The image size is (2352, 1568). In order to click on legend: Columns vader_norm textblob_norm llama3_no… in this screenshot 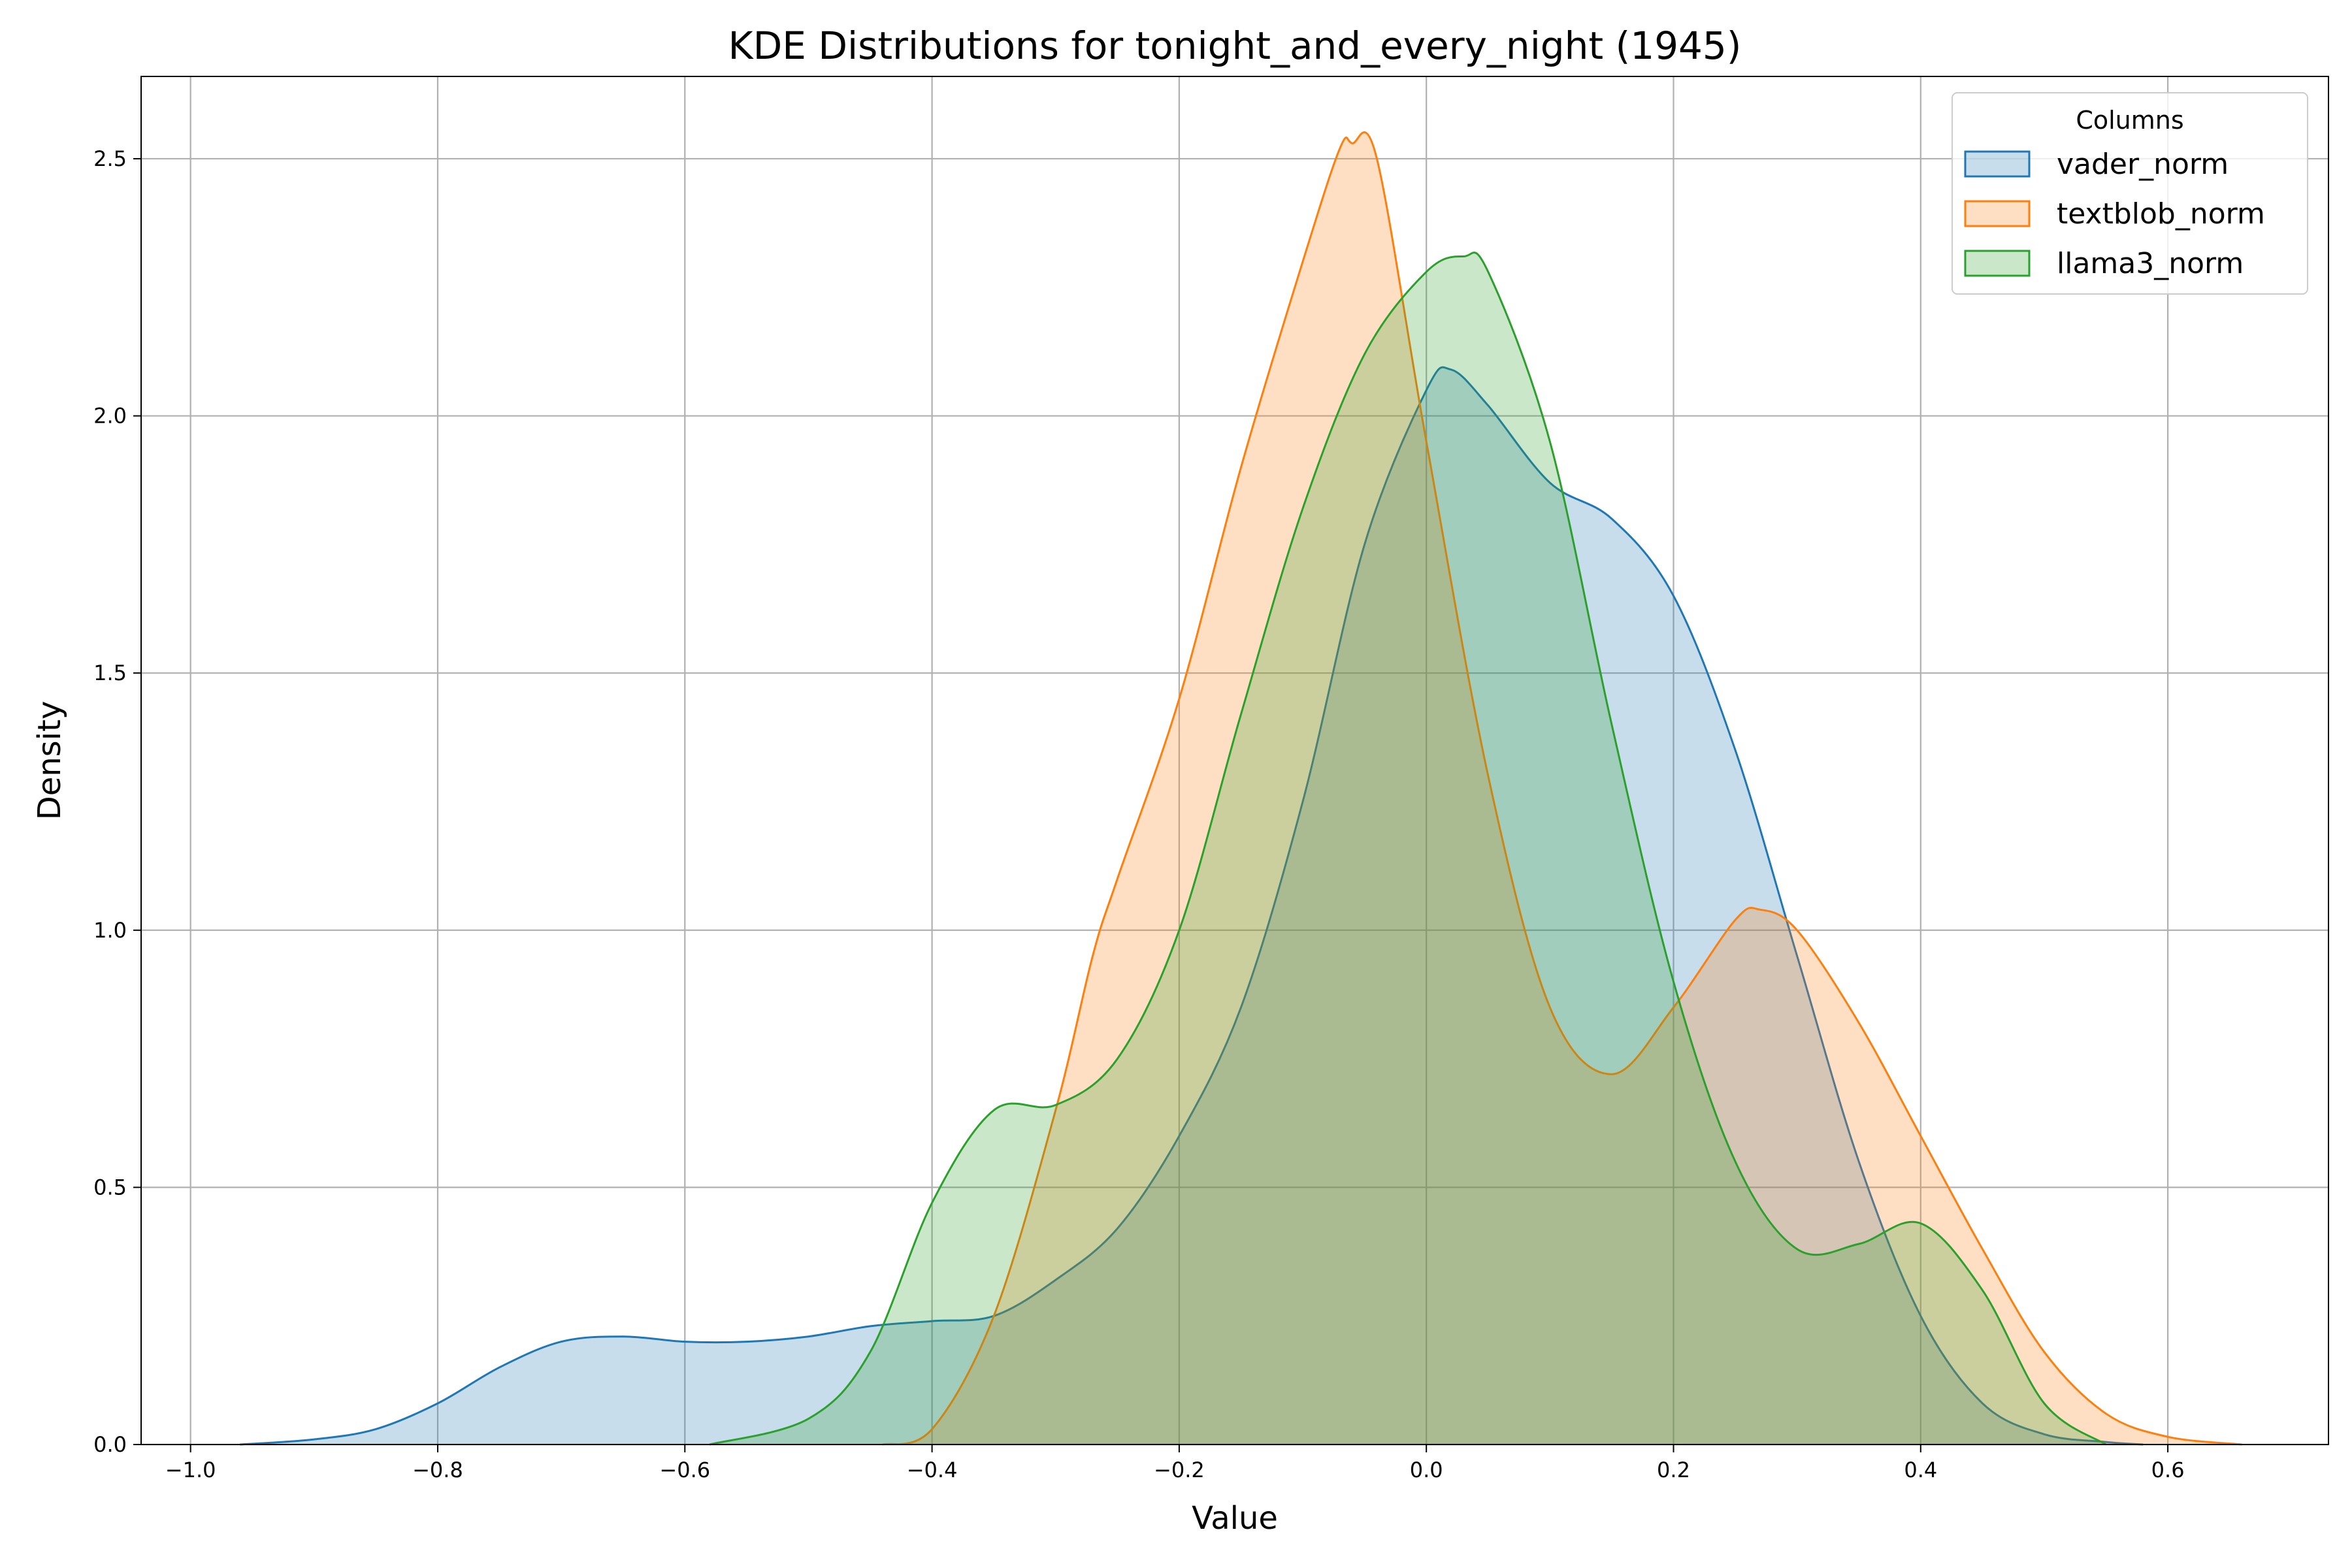, I will do `click(2130, 193)`.